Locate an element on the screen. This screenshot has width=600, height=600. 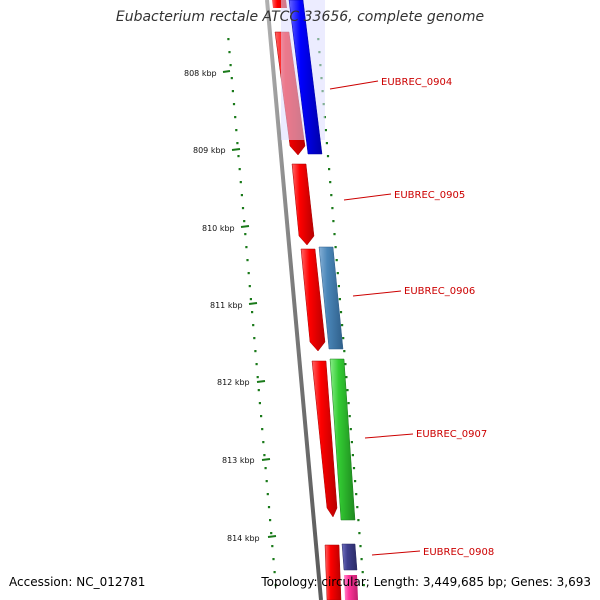
gene-block-pink is located at coordinates (351, 587).